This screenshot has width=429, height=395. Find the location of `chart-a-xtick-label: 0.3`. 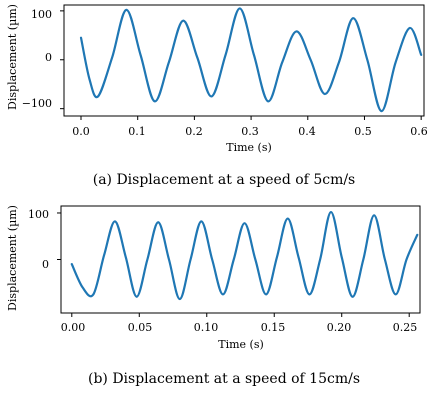

chart-a-xtick-label: 0.3 is located at coordinates (250, 131).